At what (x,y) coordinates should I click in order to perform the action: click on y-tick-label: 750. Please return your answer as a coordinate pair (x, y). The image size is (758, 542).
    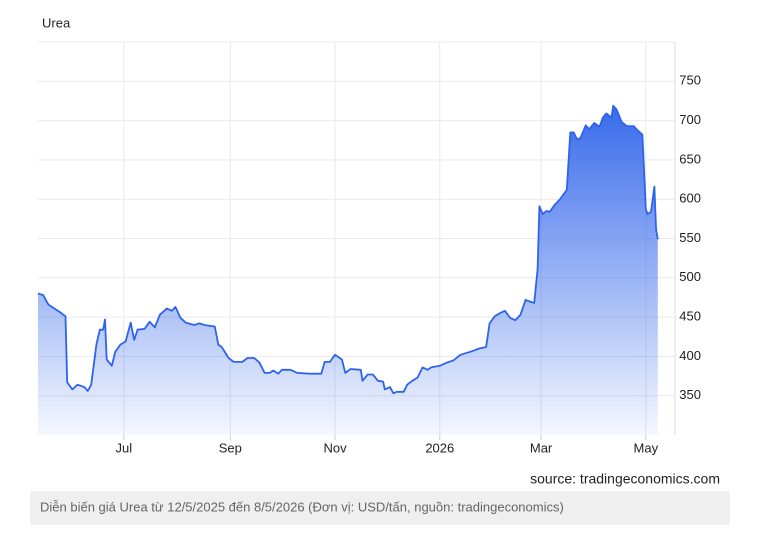
    Looking at the image, I should click on (690, 80).